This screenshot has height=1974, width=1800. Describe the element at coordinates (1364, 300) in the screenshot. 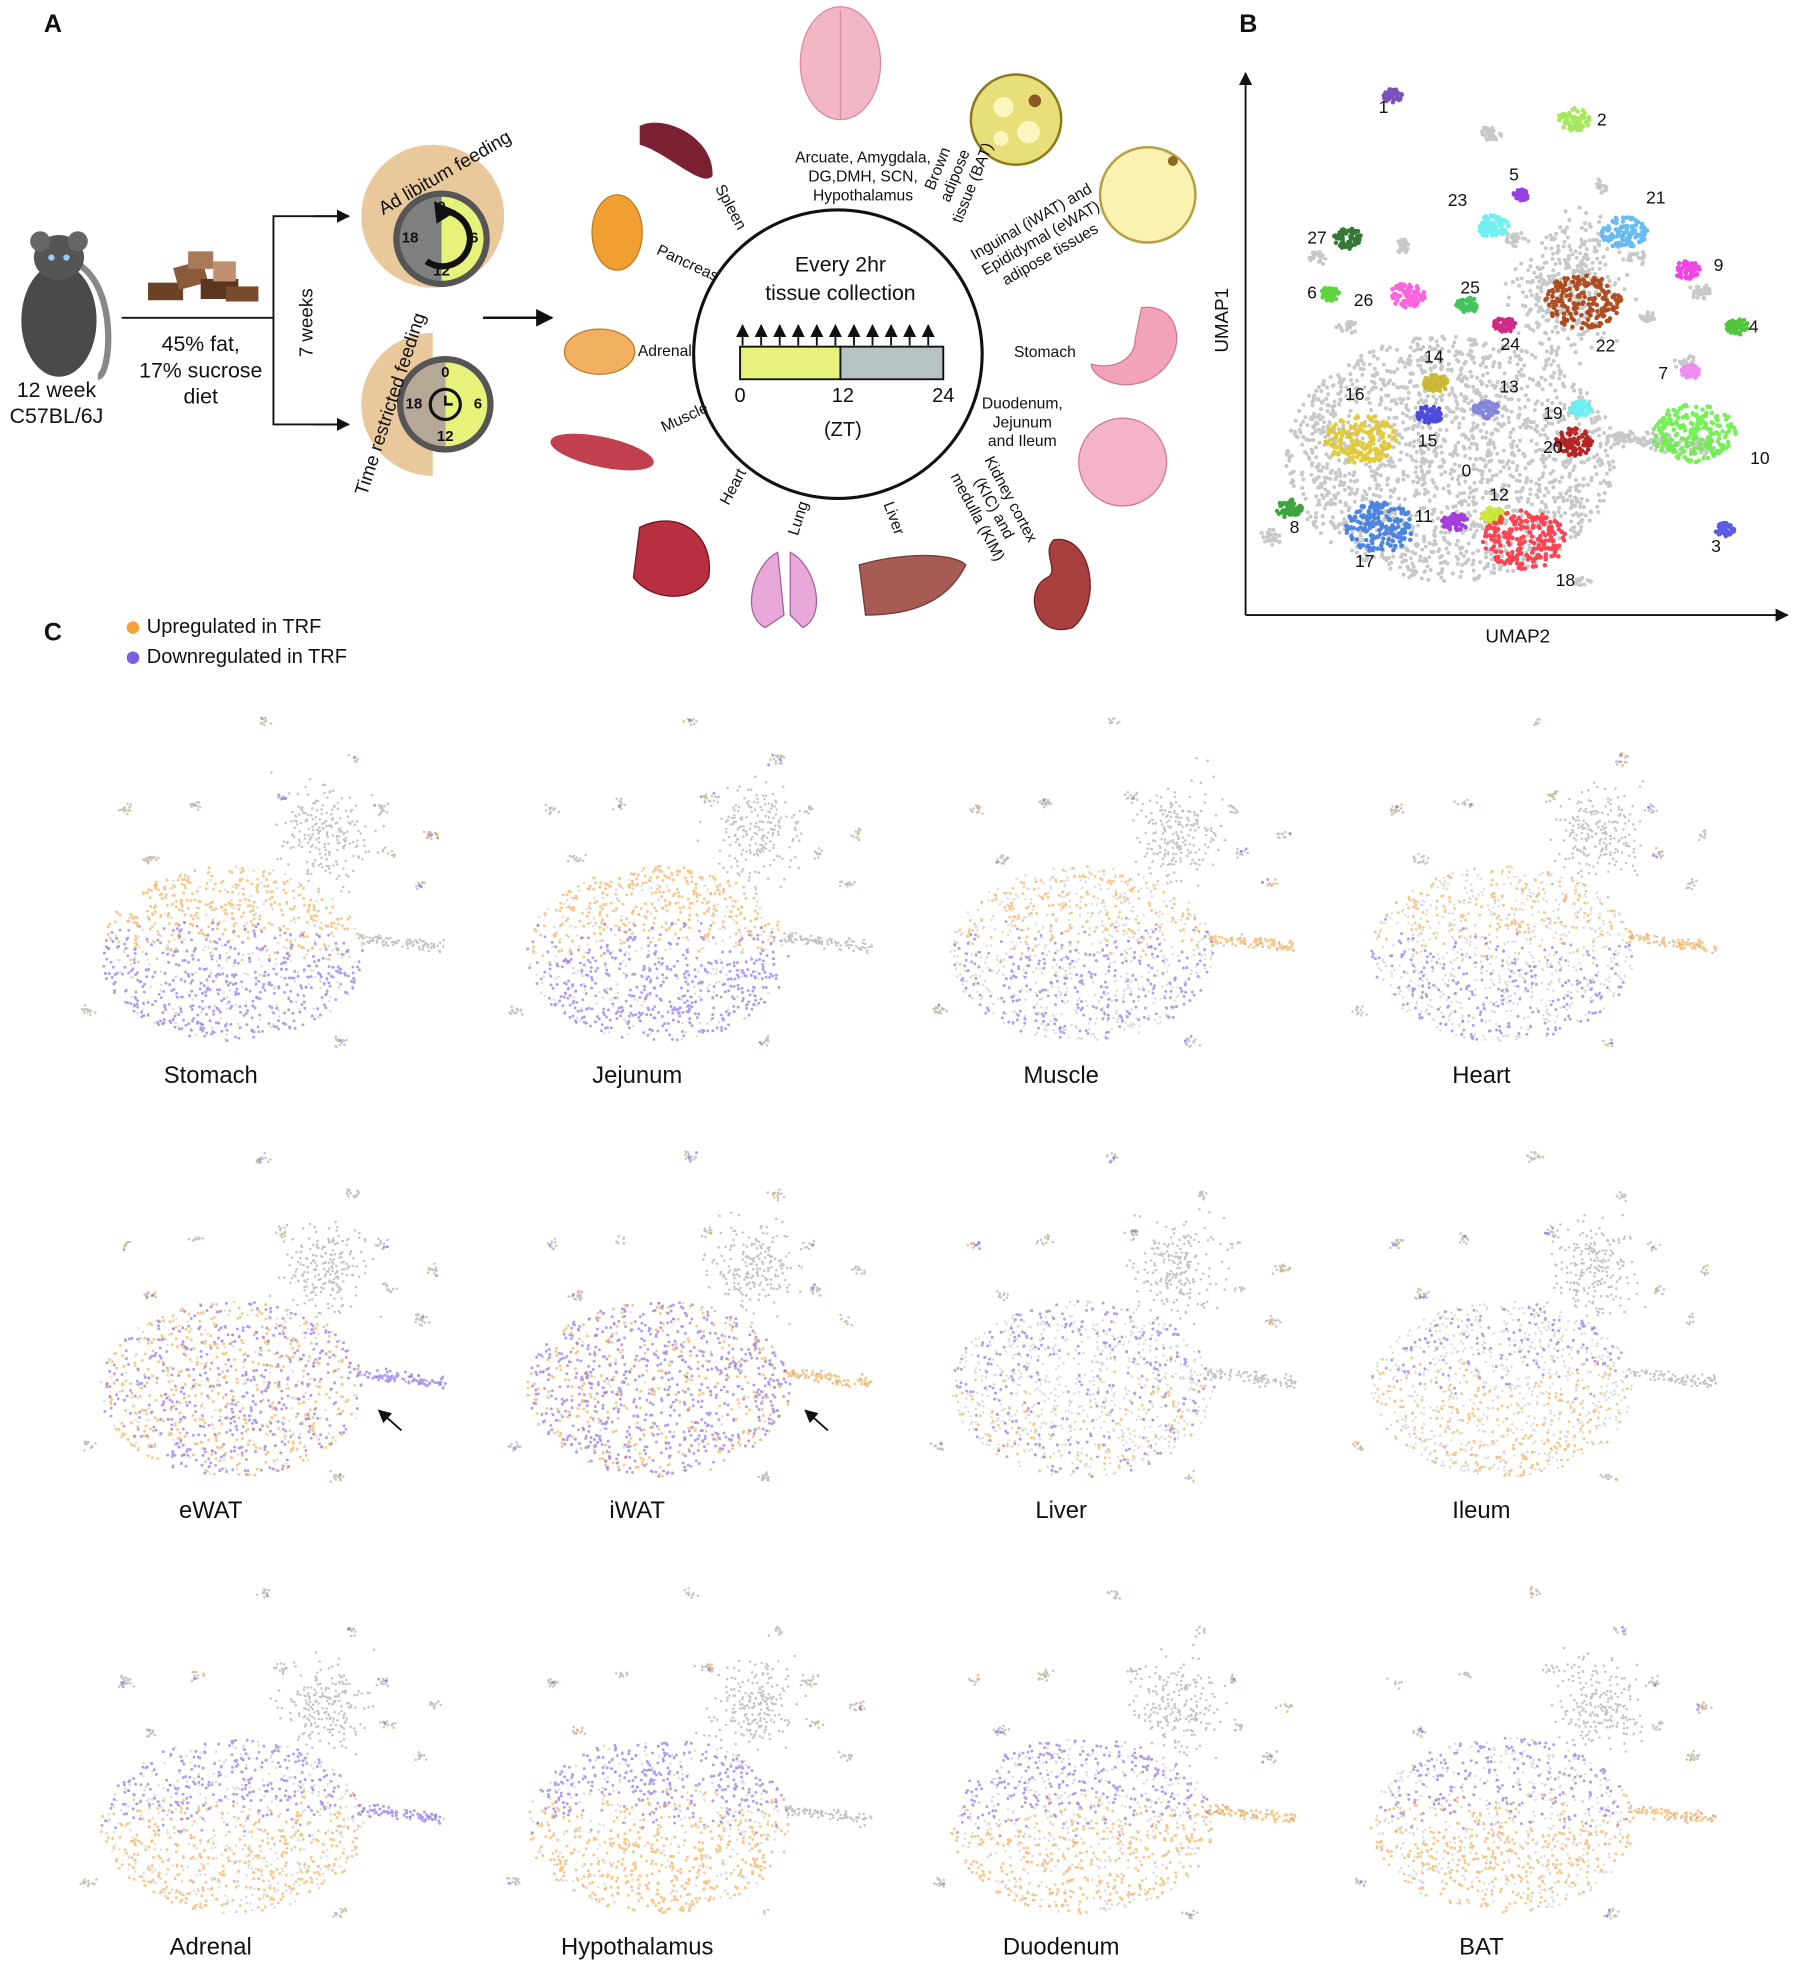

I see `cluster-label: 26` at that location.